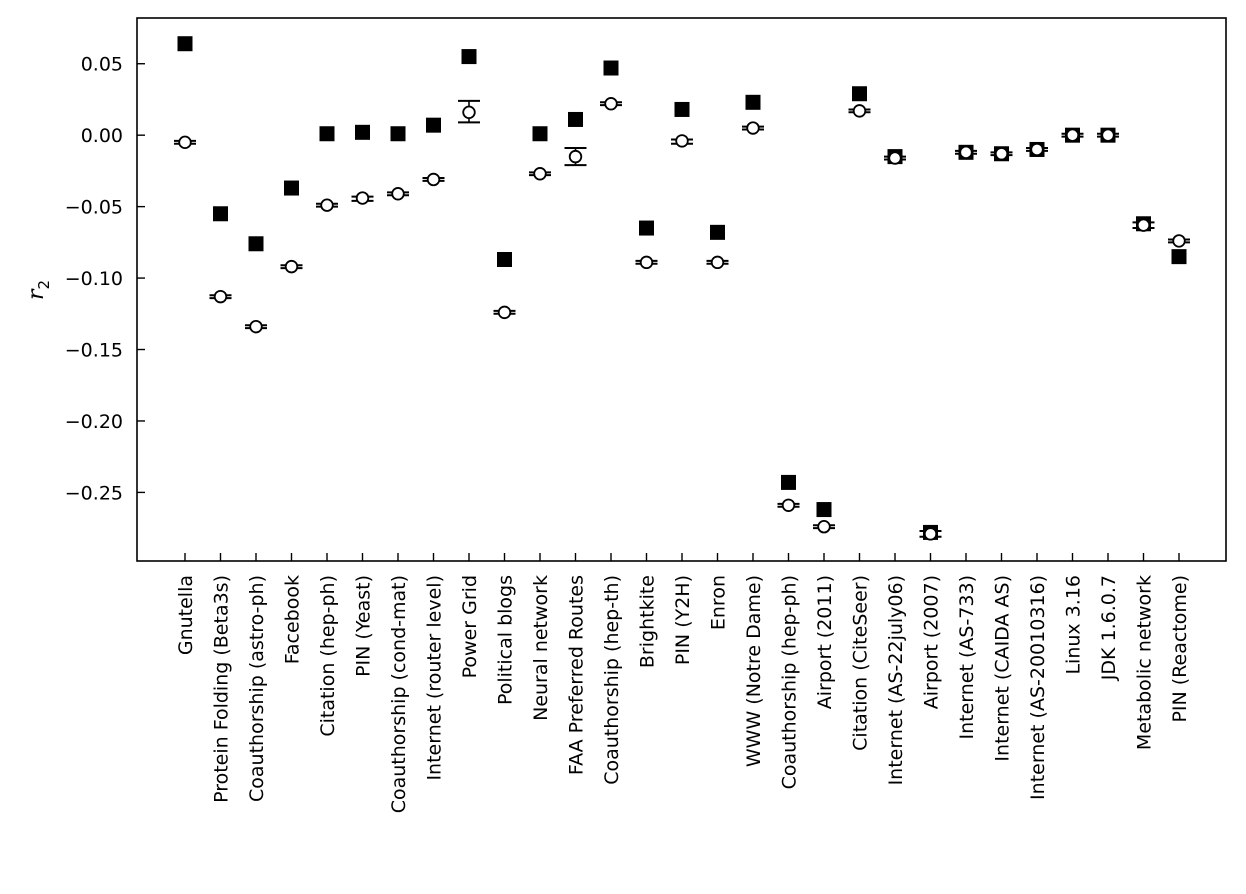 Image resolution: width=1246 pixels, height=894 pixels. What do you see at coordinates (612, 680) in the screenshot?
I see `x-tick-label: Coauthorship (hep-th)` at bounding box center [612, 680].